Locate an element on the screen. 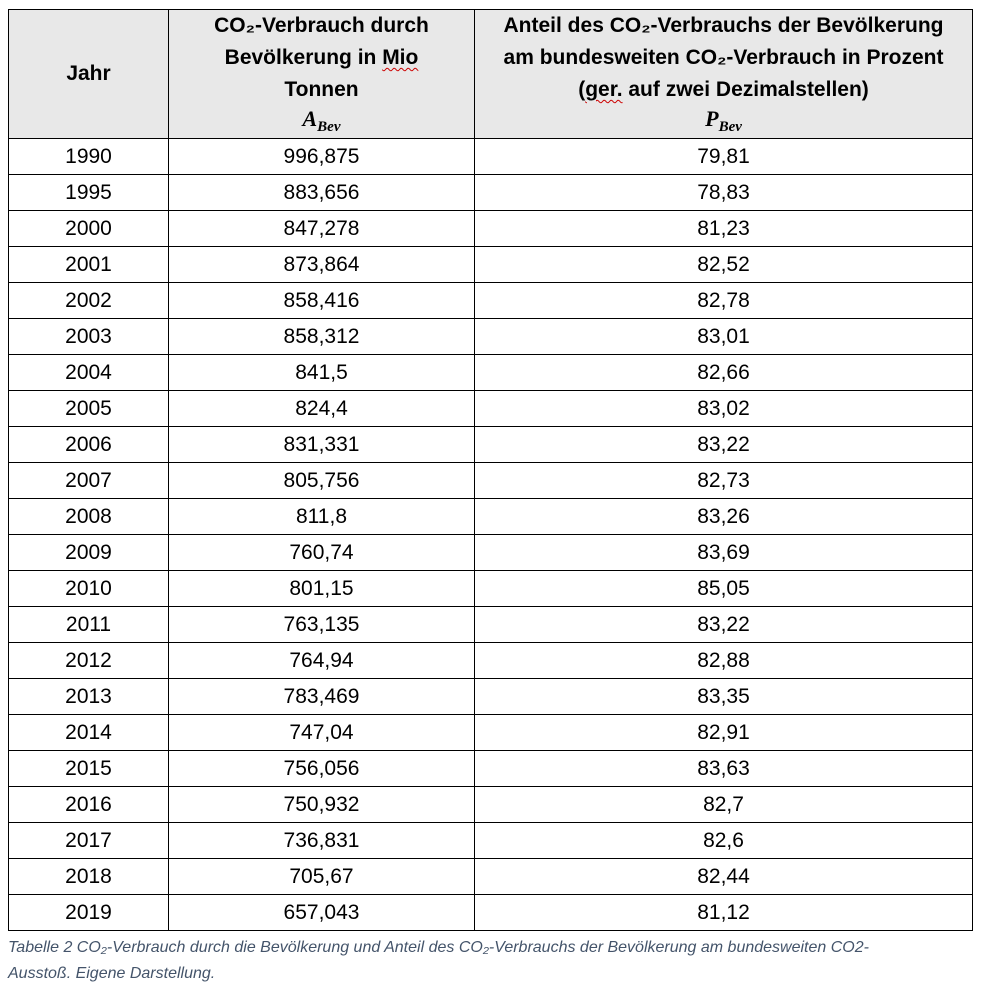 The height and width of the screenshot is (988, 985). cell-consumption: 657,043 is located at coordinates (321, 912).